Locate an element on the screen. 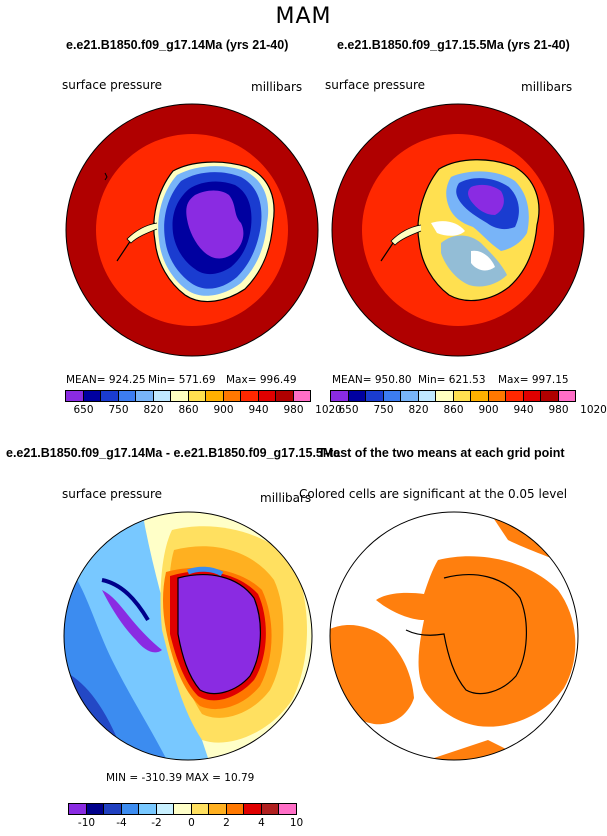 Image resolution: width=607 pixels, height=836 pixels. stats-max-left: Max= 996.49 is located at coordinates (261, 380).